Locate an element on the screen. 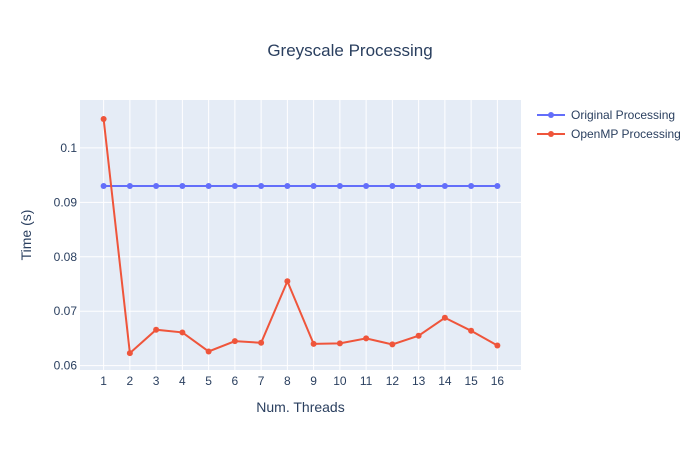  legend: Original Processing OpenMP Processing is located at coordinates (609, 124).